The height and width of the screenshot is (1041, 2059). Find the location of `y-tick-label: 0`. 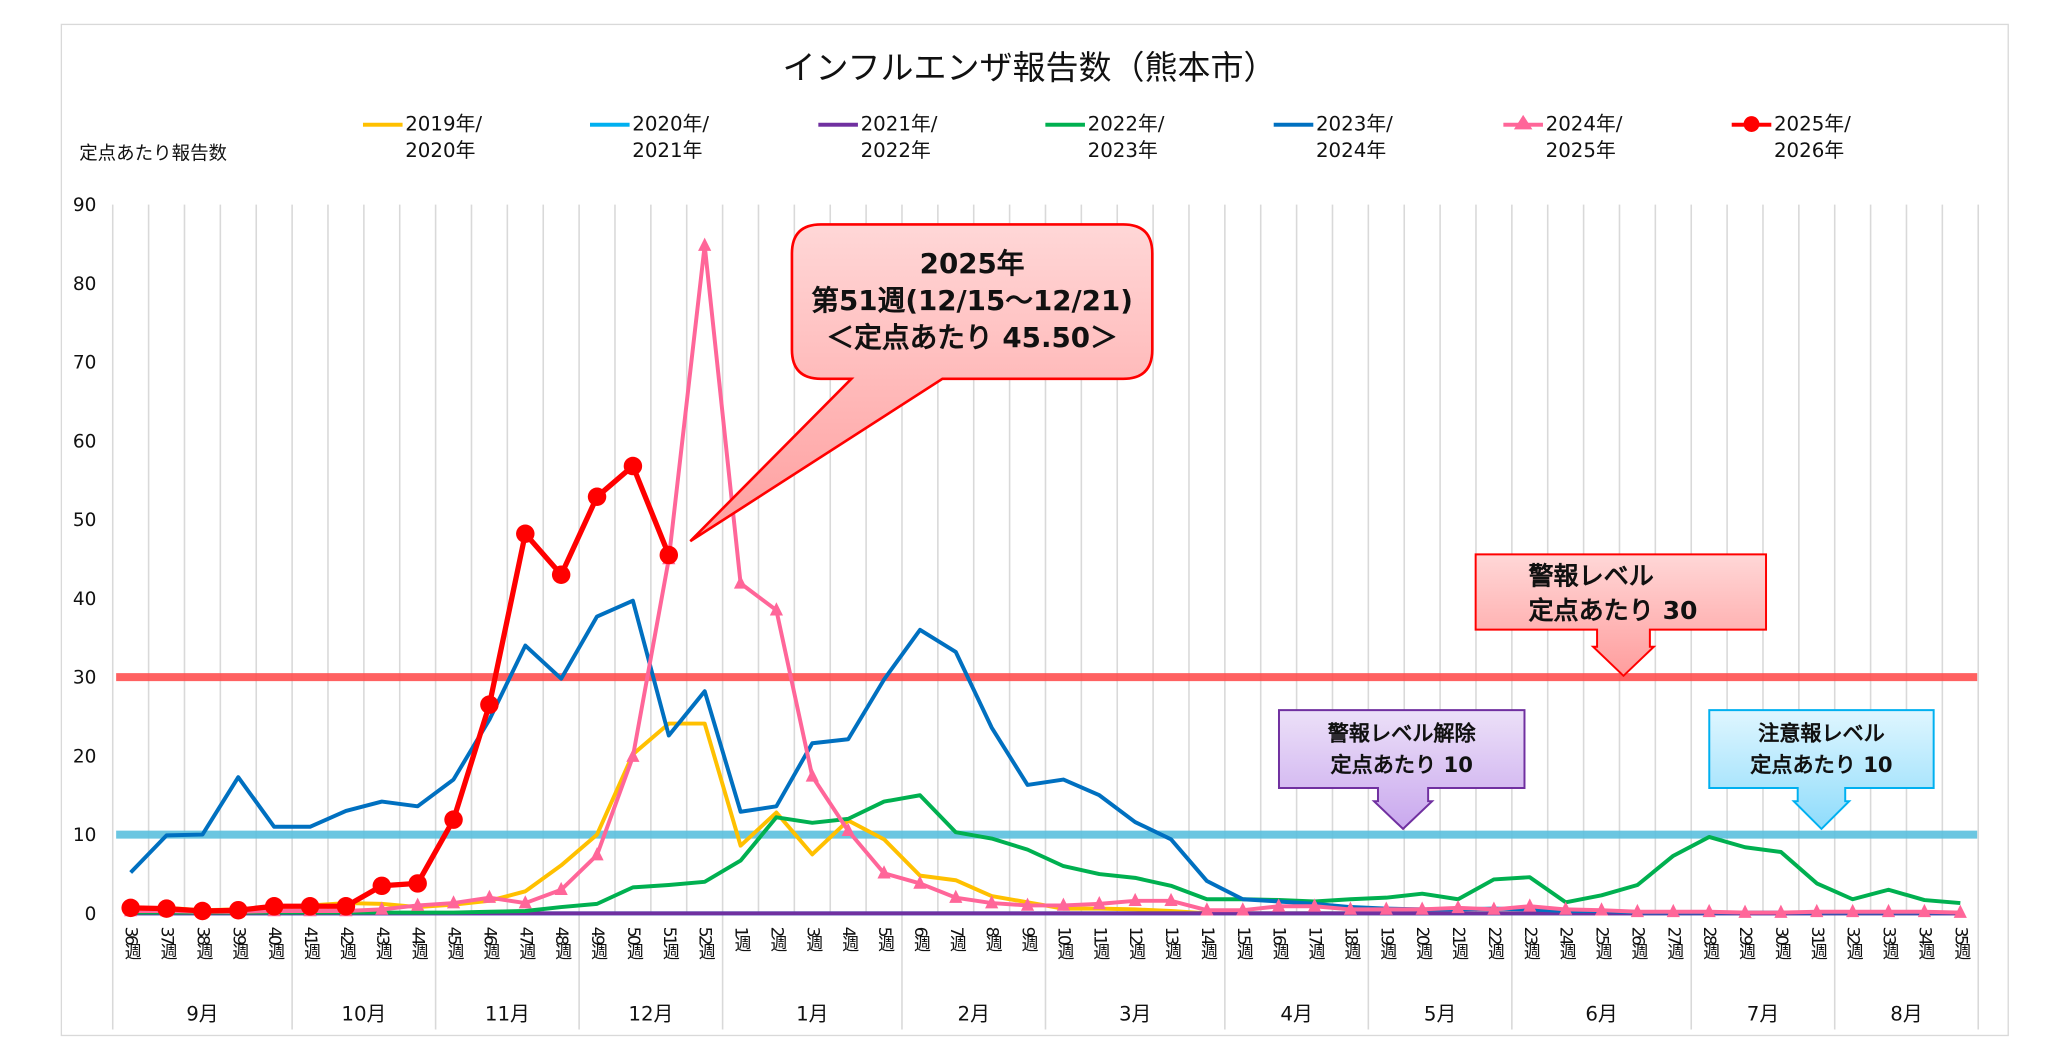

y-tick-label: 0 is located at coordinates (91, 914).